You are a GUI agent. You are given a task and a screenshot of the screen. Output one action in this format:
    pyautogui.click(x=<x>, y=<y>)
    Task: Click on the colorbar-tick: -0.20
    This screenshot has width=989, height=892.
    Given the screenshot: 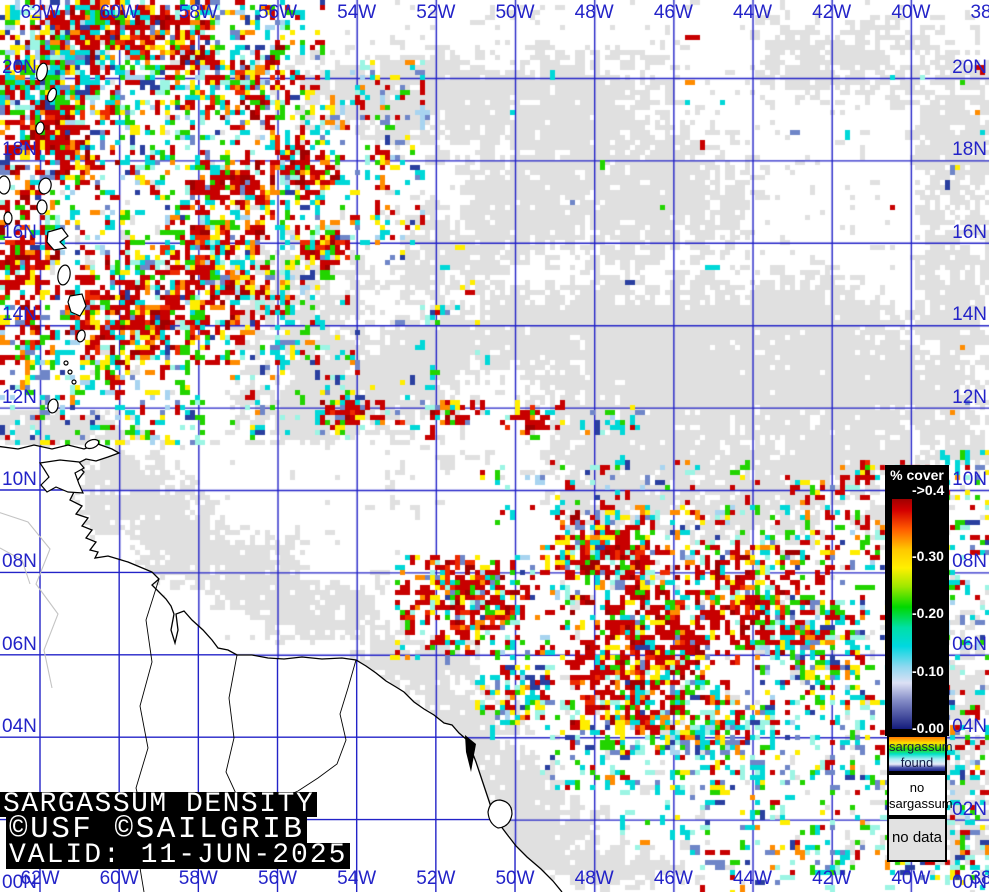 What is the action you would take?
    pyautogui.click(x=928, y=613)
    